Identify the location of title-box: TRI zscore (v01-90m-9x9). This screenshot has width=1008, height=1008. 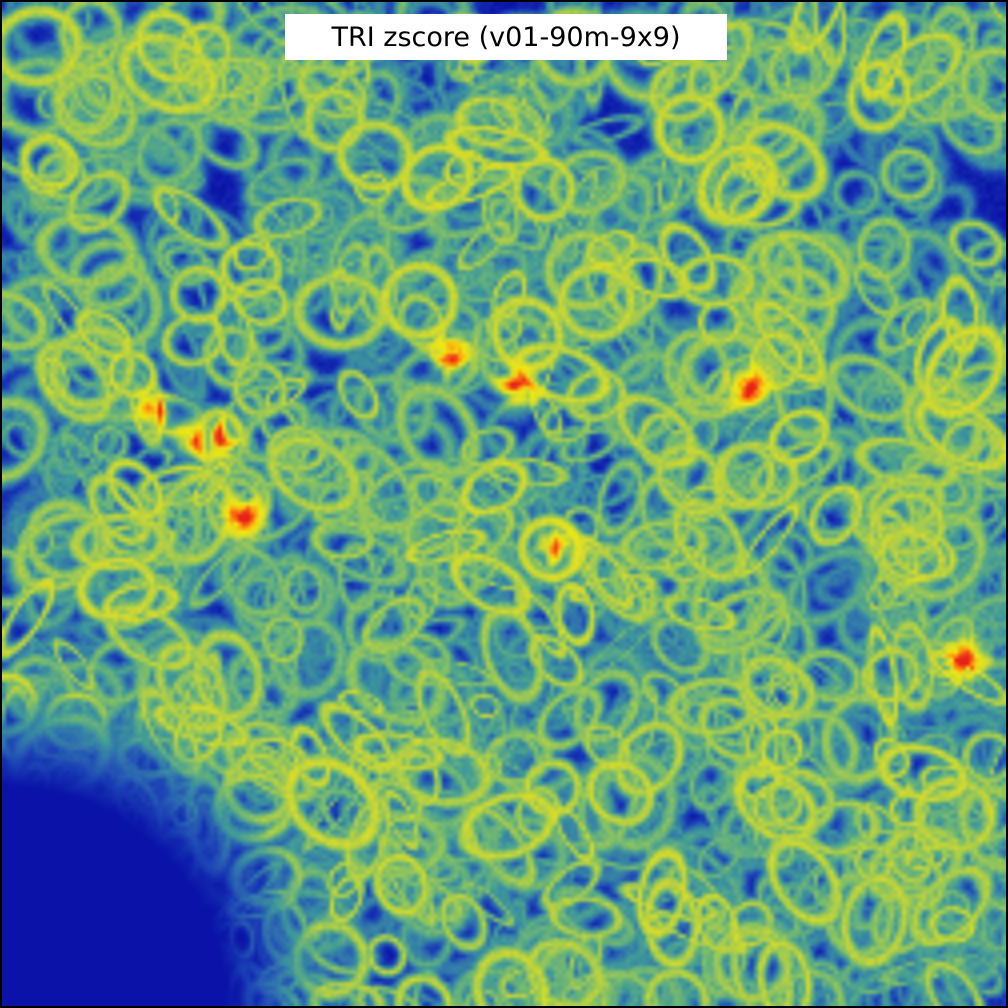
(506, 37).